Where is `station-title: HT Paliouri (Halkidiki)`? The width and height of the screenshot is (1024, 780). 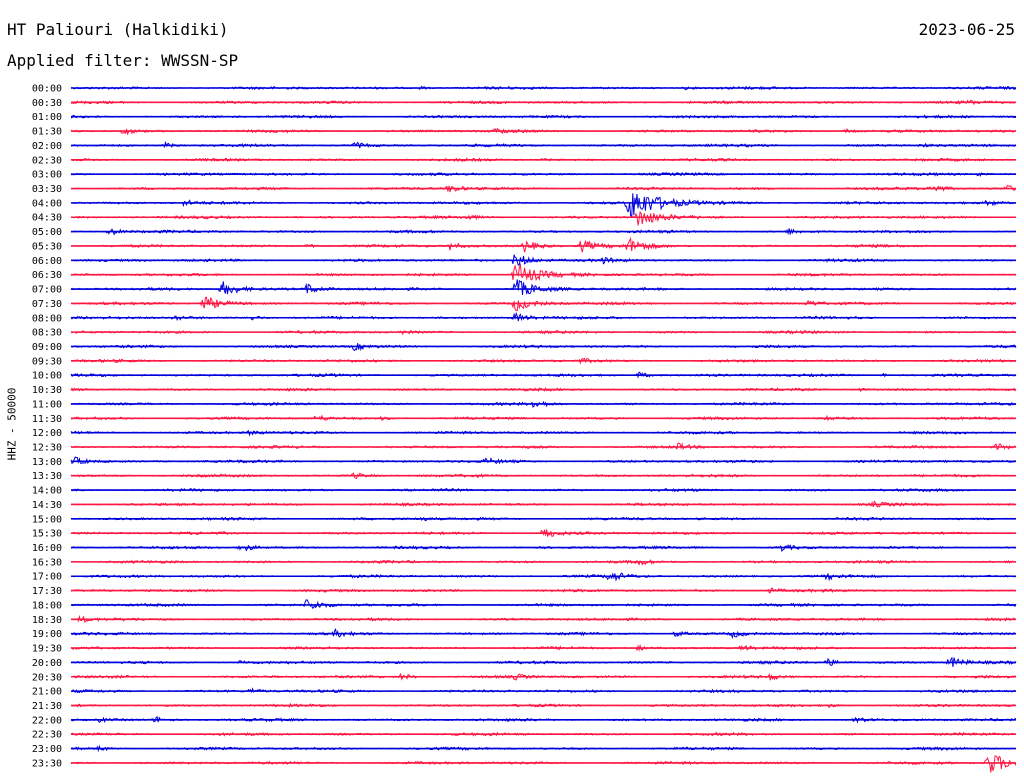 station-title: HT Paliouri (Halkidiki) is located at coordinates (118, 29).